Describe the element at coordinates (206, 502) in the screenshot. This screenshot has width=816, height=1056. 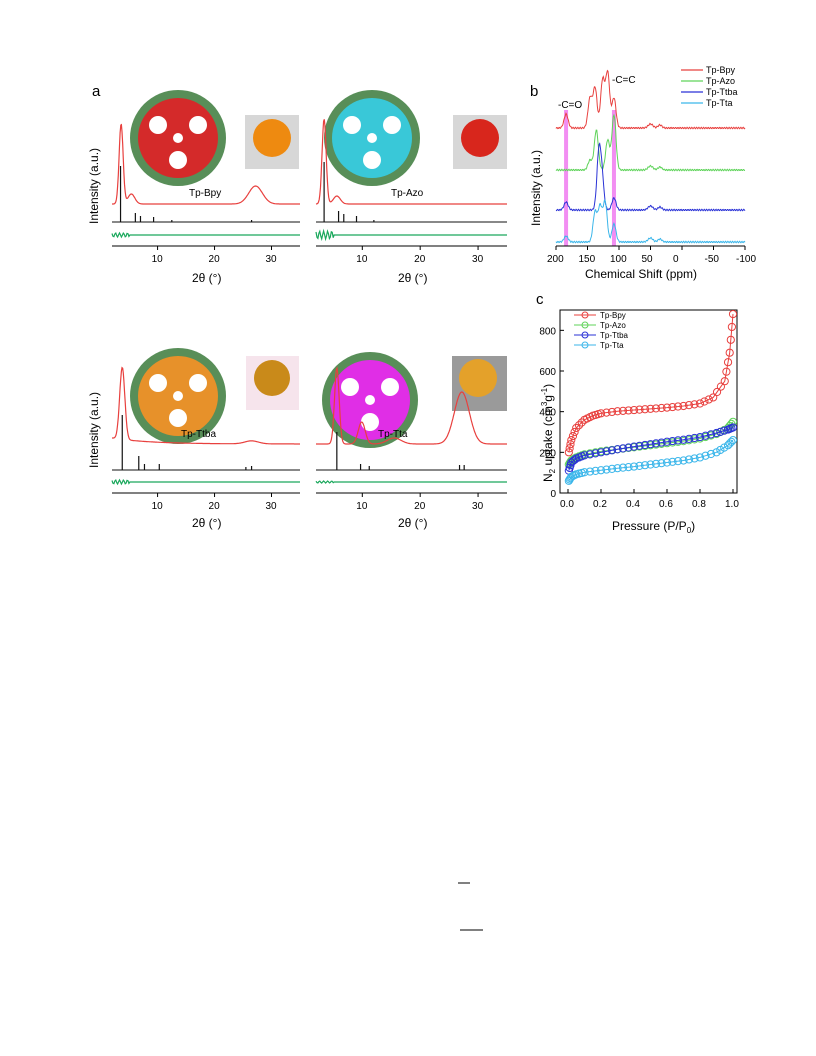
I see `pxrd-axis-tp-ttba: 10 20 30` at that location.